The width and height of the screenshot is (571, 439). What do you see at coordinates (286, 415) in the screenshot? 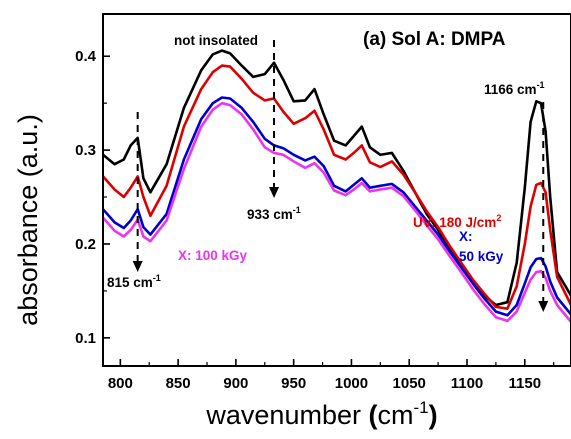
I see `x-axis-title-main: wavenumber` at bounding box center [286, 415].